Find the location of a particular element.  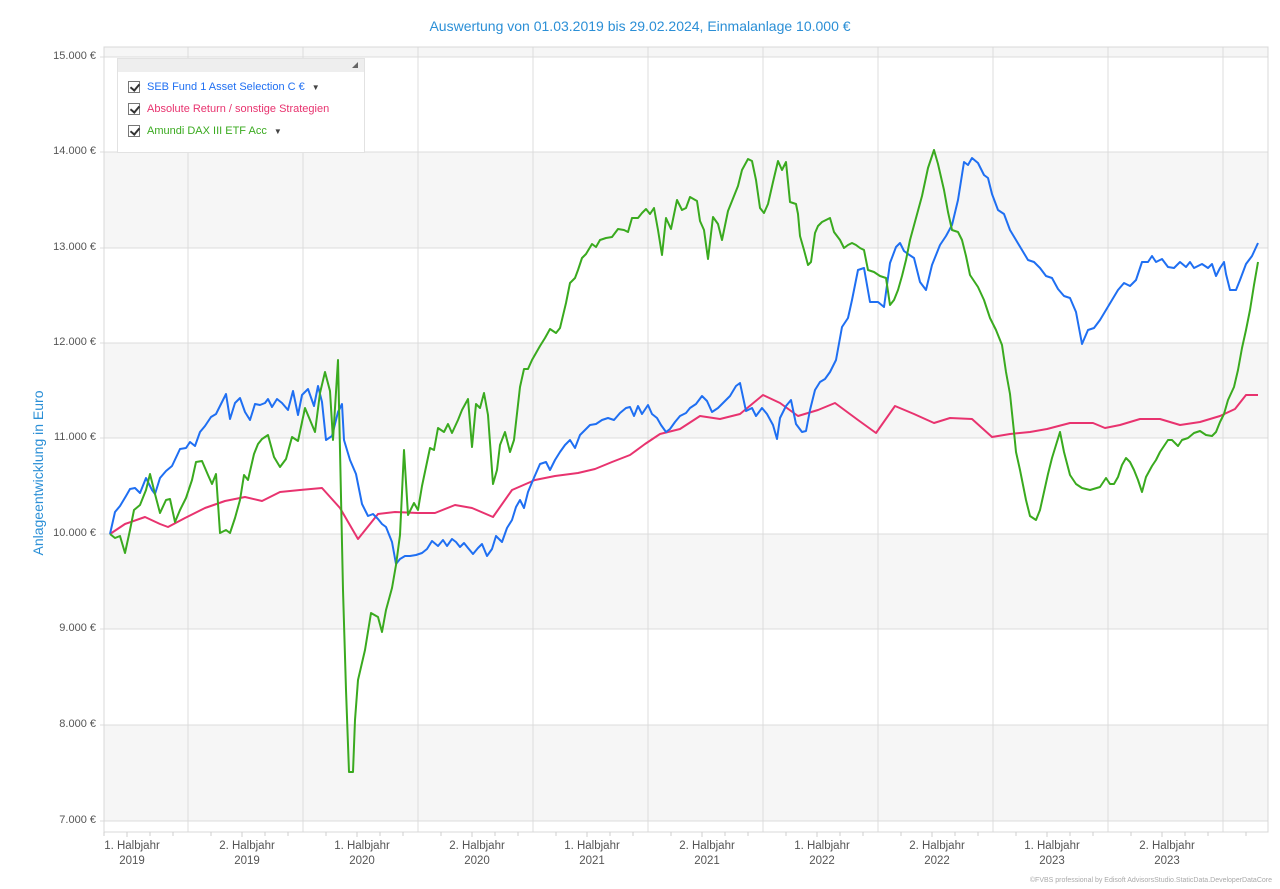

legend-label: Amundi DAX III ETF Acc is located at coordinates (207, 131).